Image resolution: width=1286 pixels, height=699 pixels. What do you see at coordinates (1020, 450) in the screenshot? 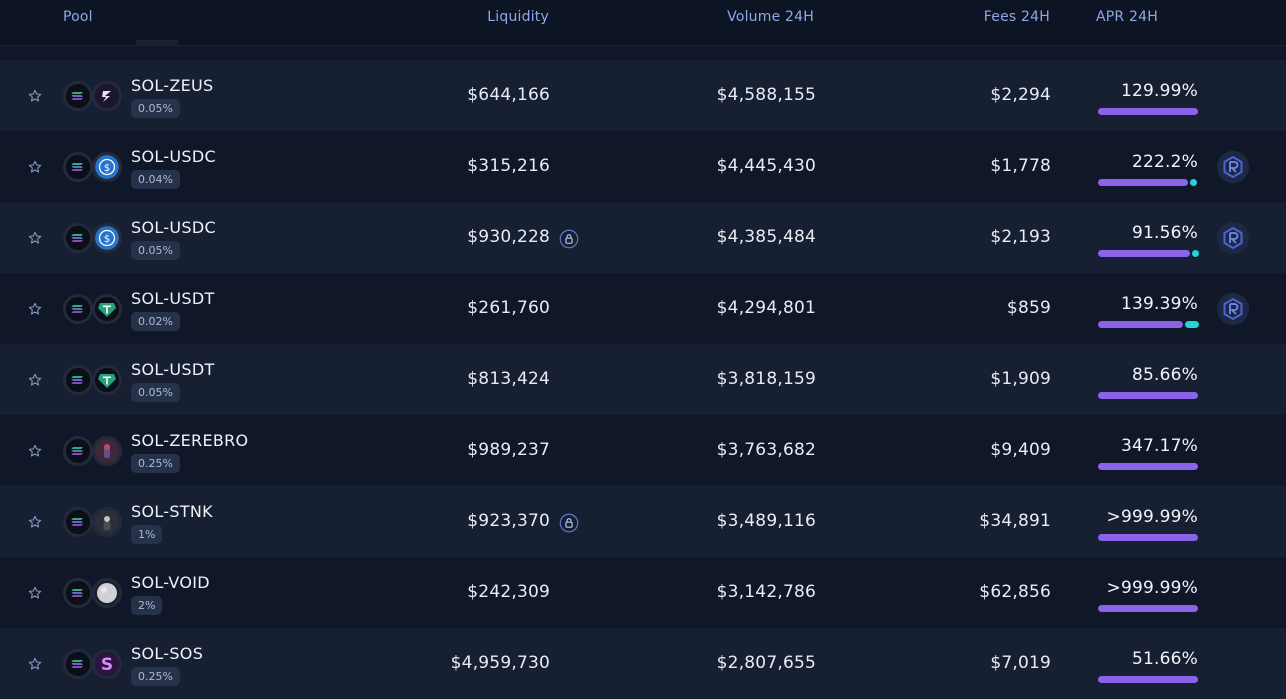
I see `fees-value: $9,409` at bounding box center [1020, 450].